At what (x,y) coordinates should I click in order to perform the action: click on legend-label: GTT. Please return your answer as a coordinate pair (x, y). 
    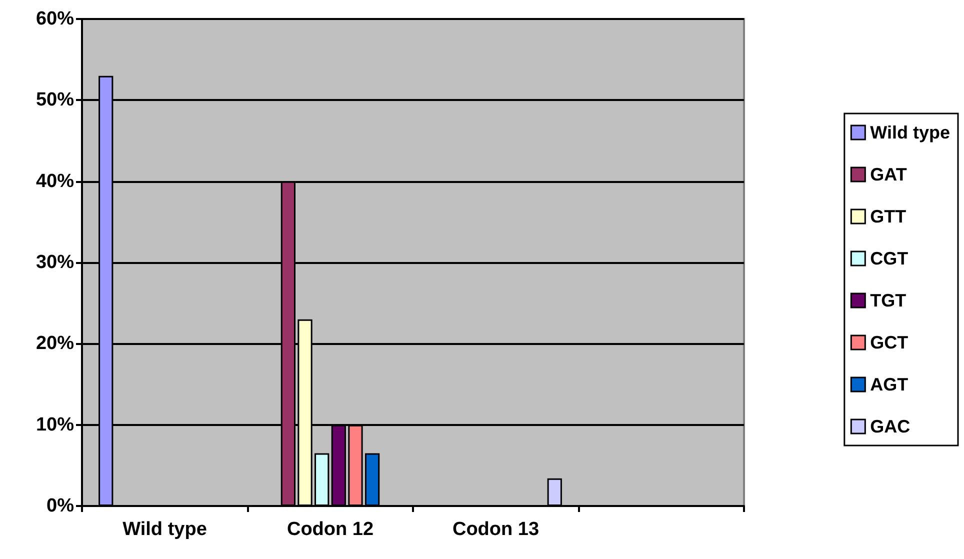
    Looking at the image, I should click on (888, 216).